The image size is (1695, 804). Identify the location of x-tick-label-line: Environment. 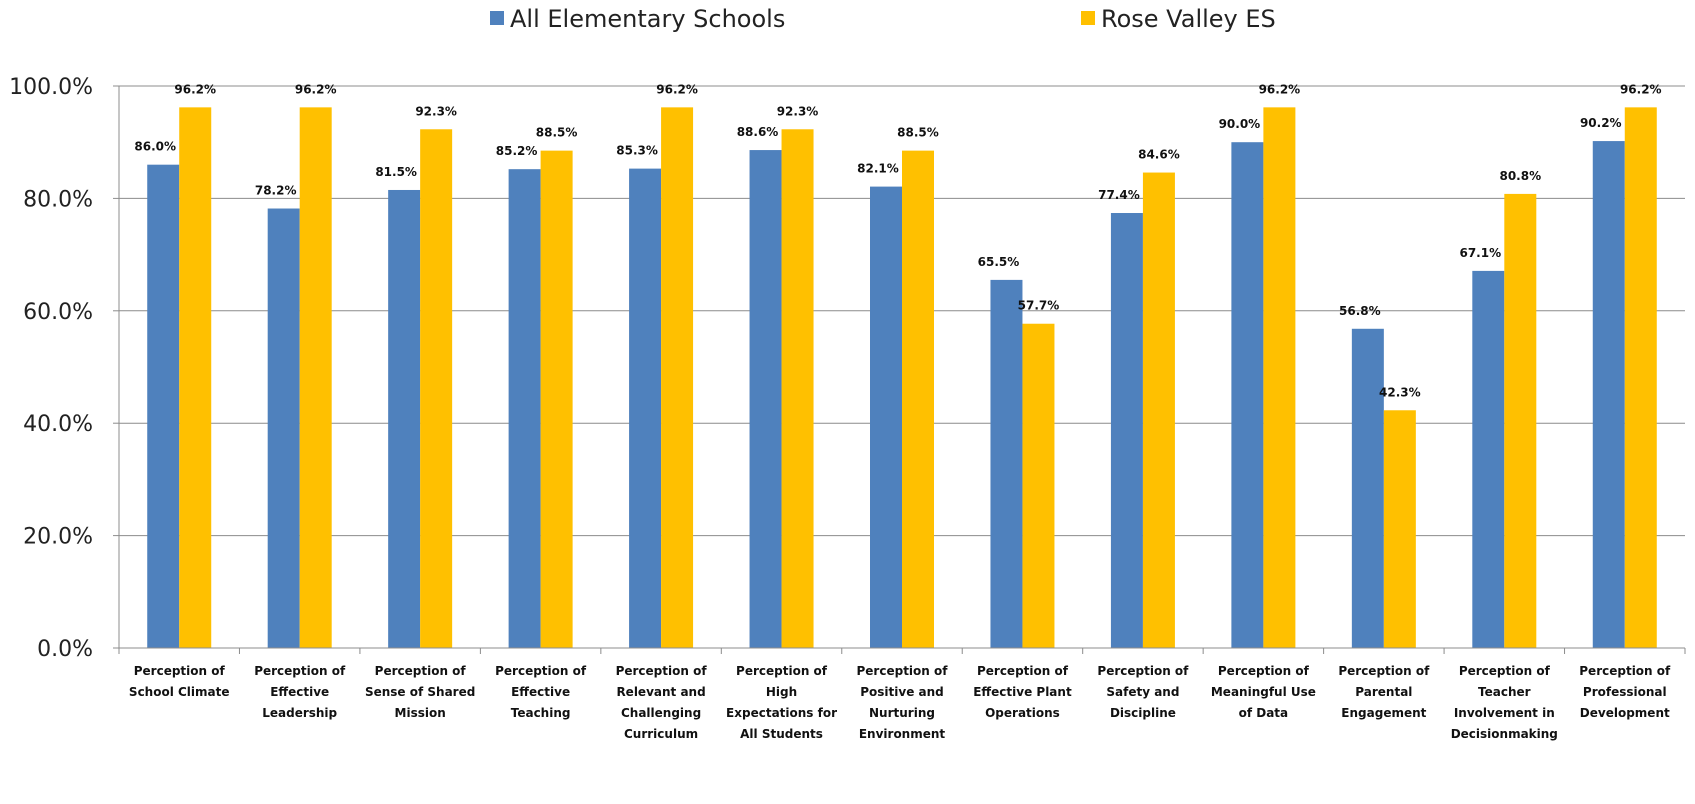
(902, 734).